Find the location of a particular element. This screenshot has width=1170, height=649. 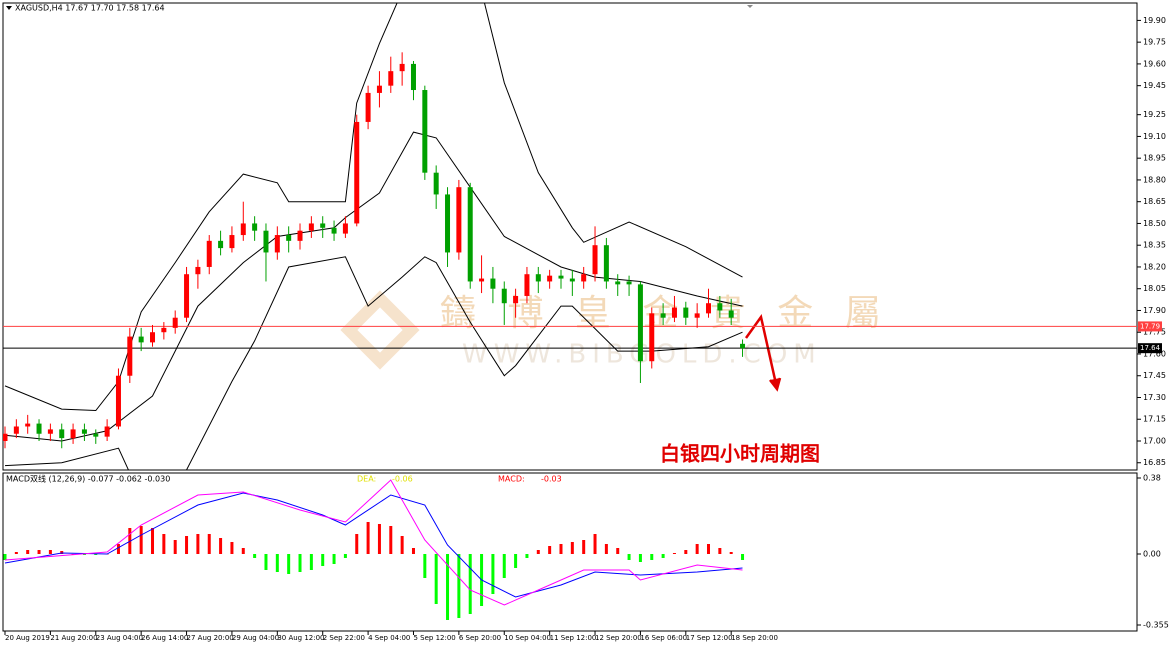

y-tick-label: 0.38 is located at coordinates (1152, 478).